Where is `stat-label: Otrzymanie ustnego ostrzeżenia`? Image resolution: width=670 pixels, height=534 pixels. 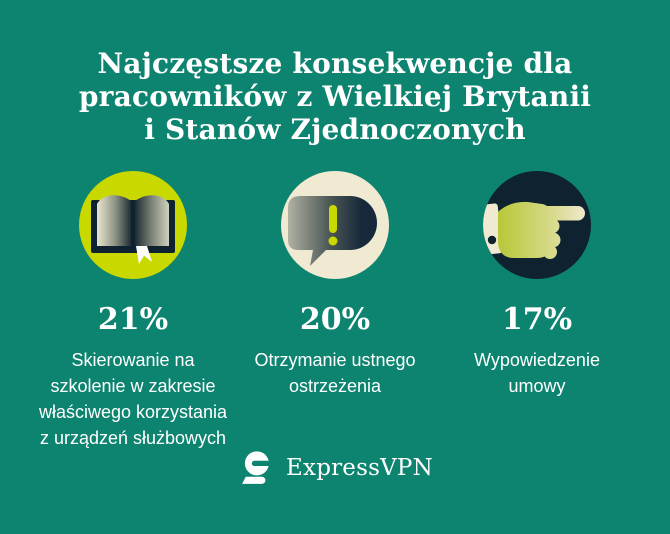 stat-label: Otrzymanie ustnego ostrzeżenia is located at coordinates (335, 373).